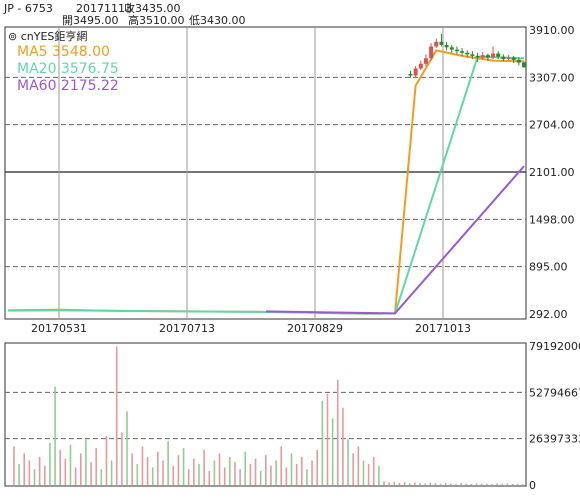 The height and width of the screenshot is (500, 580). I want to click on low-price-label: 低3430.00, so click(217, 20).